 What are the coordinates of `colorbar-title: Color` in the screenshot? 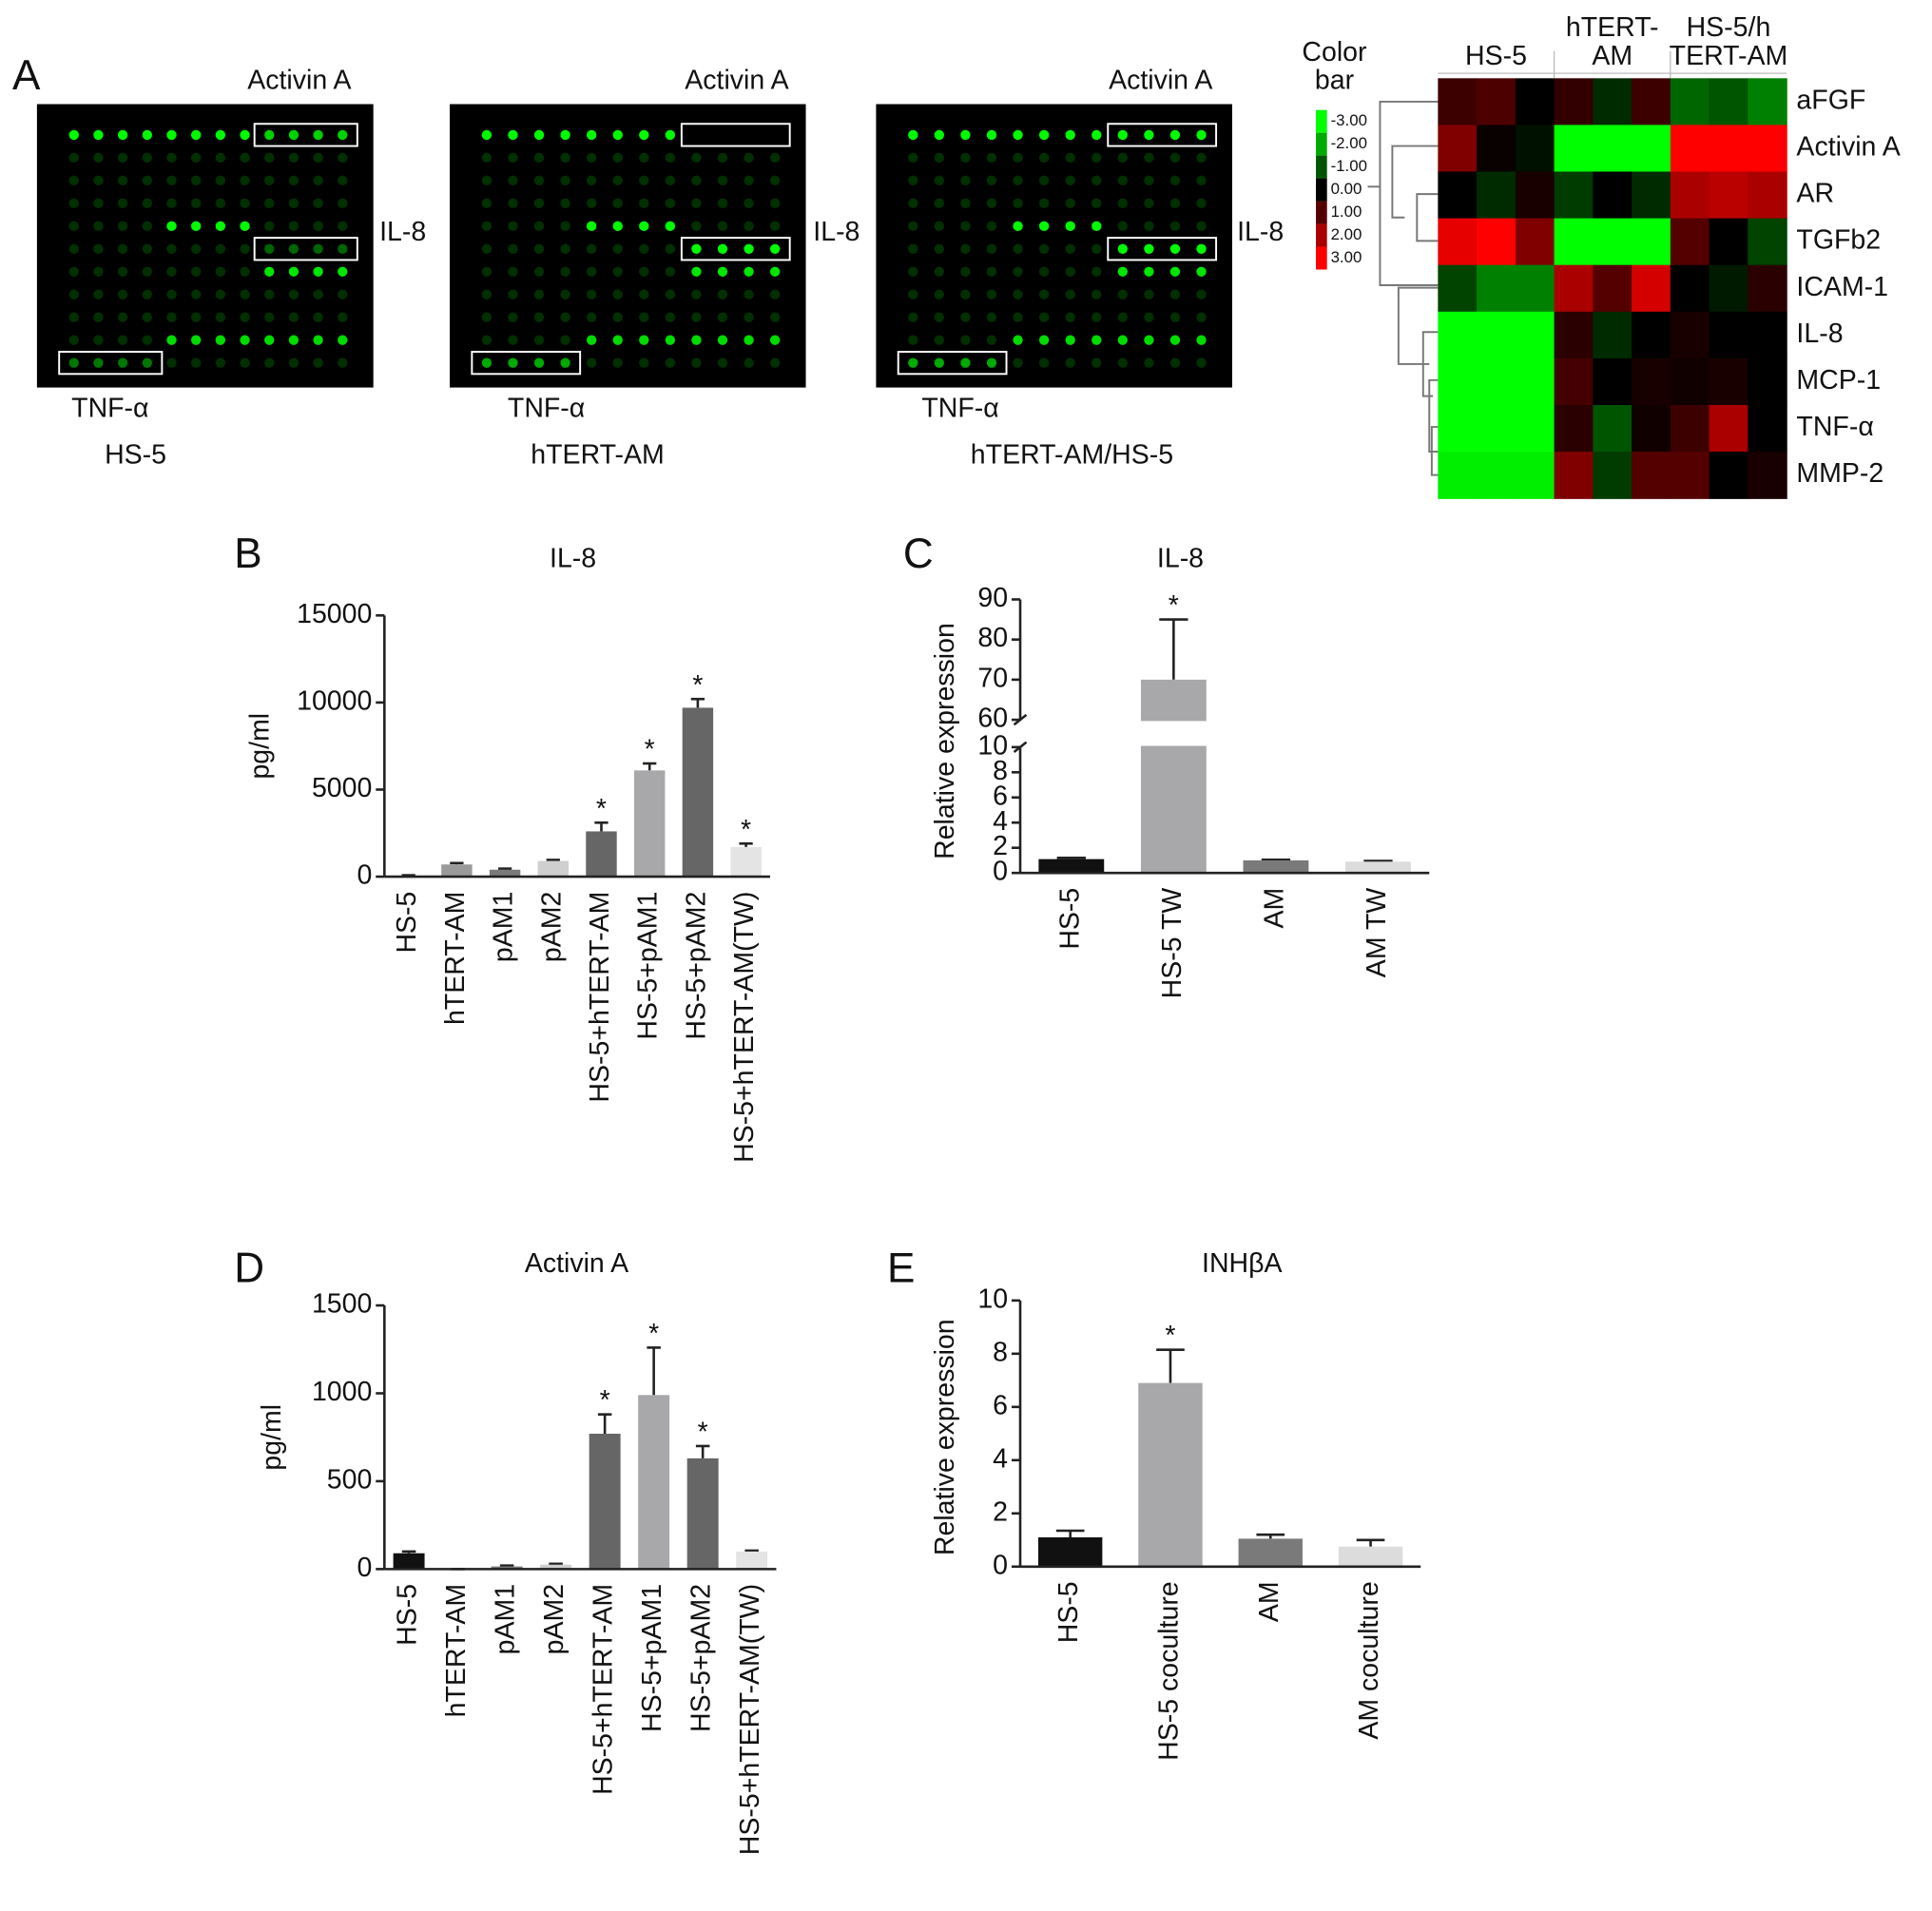 It's located at (1334, 52).